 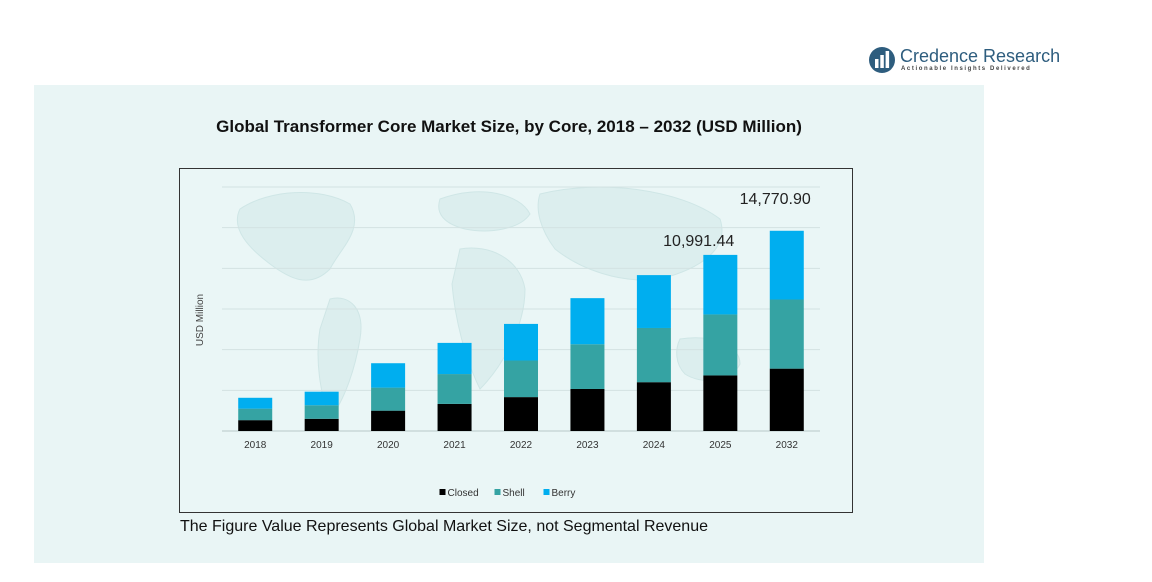 What do you see at coordinates (388, 375) in the screenshot?
I see `bar-berry-2020` at bounding box center [388, 375].